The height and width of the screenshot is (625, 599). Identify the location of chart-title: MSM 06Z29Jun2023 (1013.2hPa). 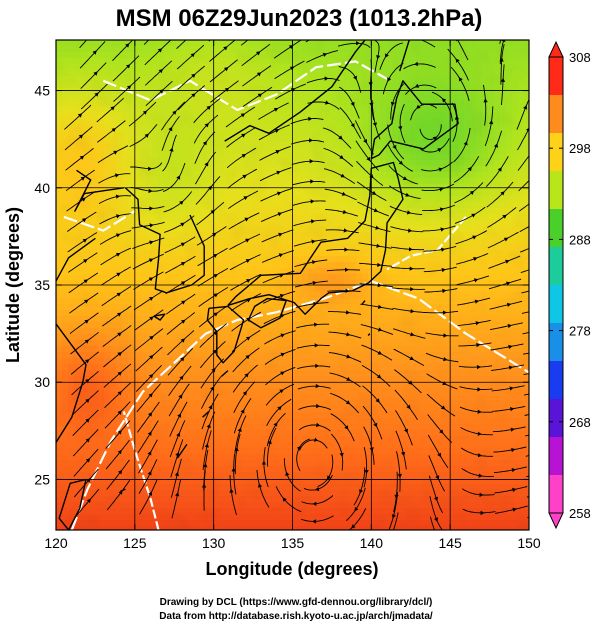
(299, 18).